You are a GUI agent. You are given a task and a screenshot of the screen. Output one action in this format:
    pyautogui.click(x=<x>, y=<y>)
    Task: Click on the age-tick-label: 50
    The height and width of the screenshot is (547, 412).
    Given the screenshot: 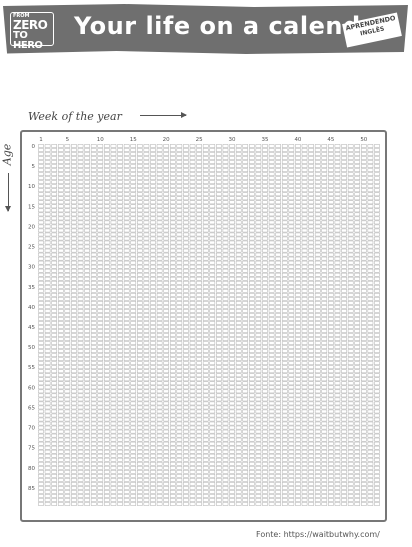 What is the action you would take?
    pyautogui.click(x=31, y=348)
    